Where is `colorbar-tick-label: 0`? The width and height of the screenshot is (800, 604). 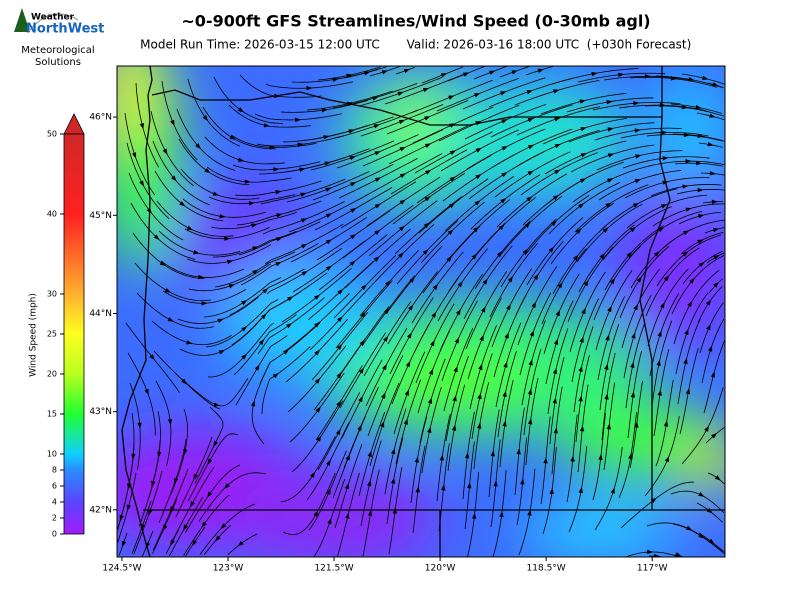 colorbar-tick-label: 0 is located at coordinates (54, 534).